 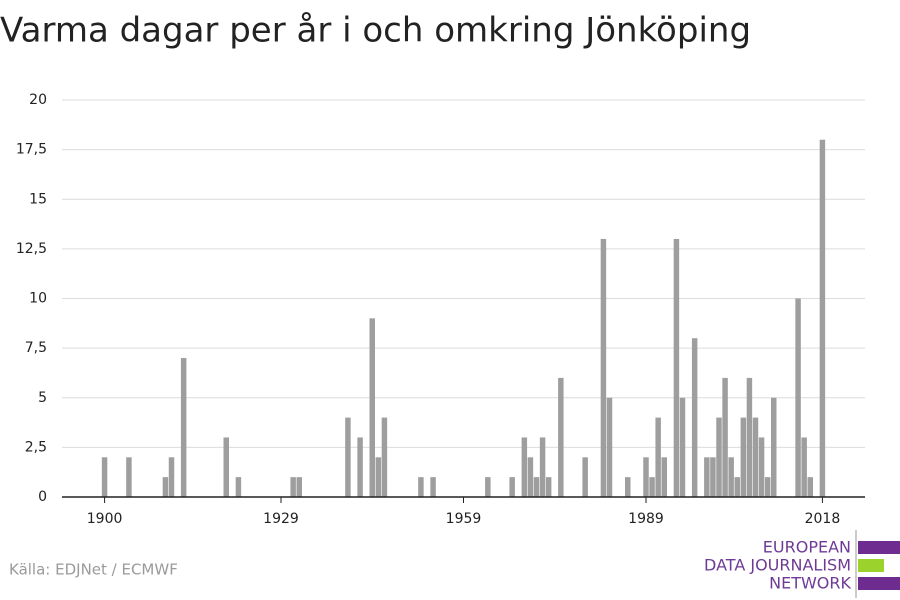 What do you see at coordinates (36, 348) in the screenshot?
I see `y-tick-label: 7,5` at bounding box center [36, 348].